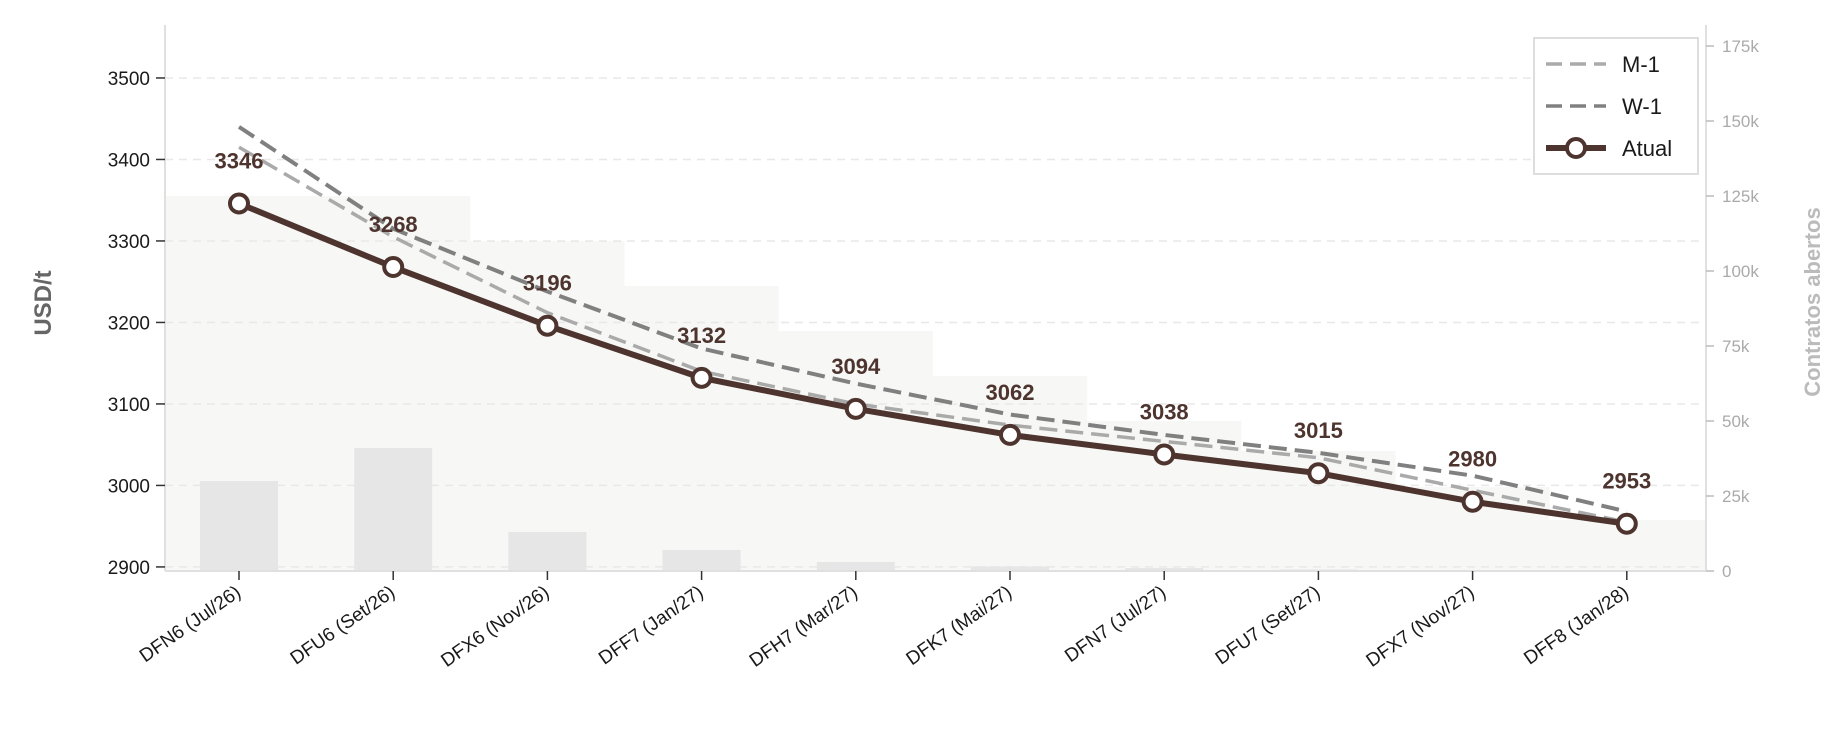 The width and height of the screenshot is (1846, 734). I want to click on legend-label: Atual, so click(1647, 148).